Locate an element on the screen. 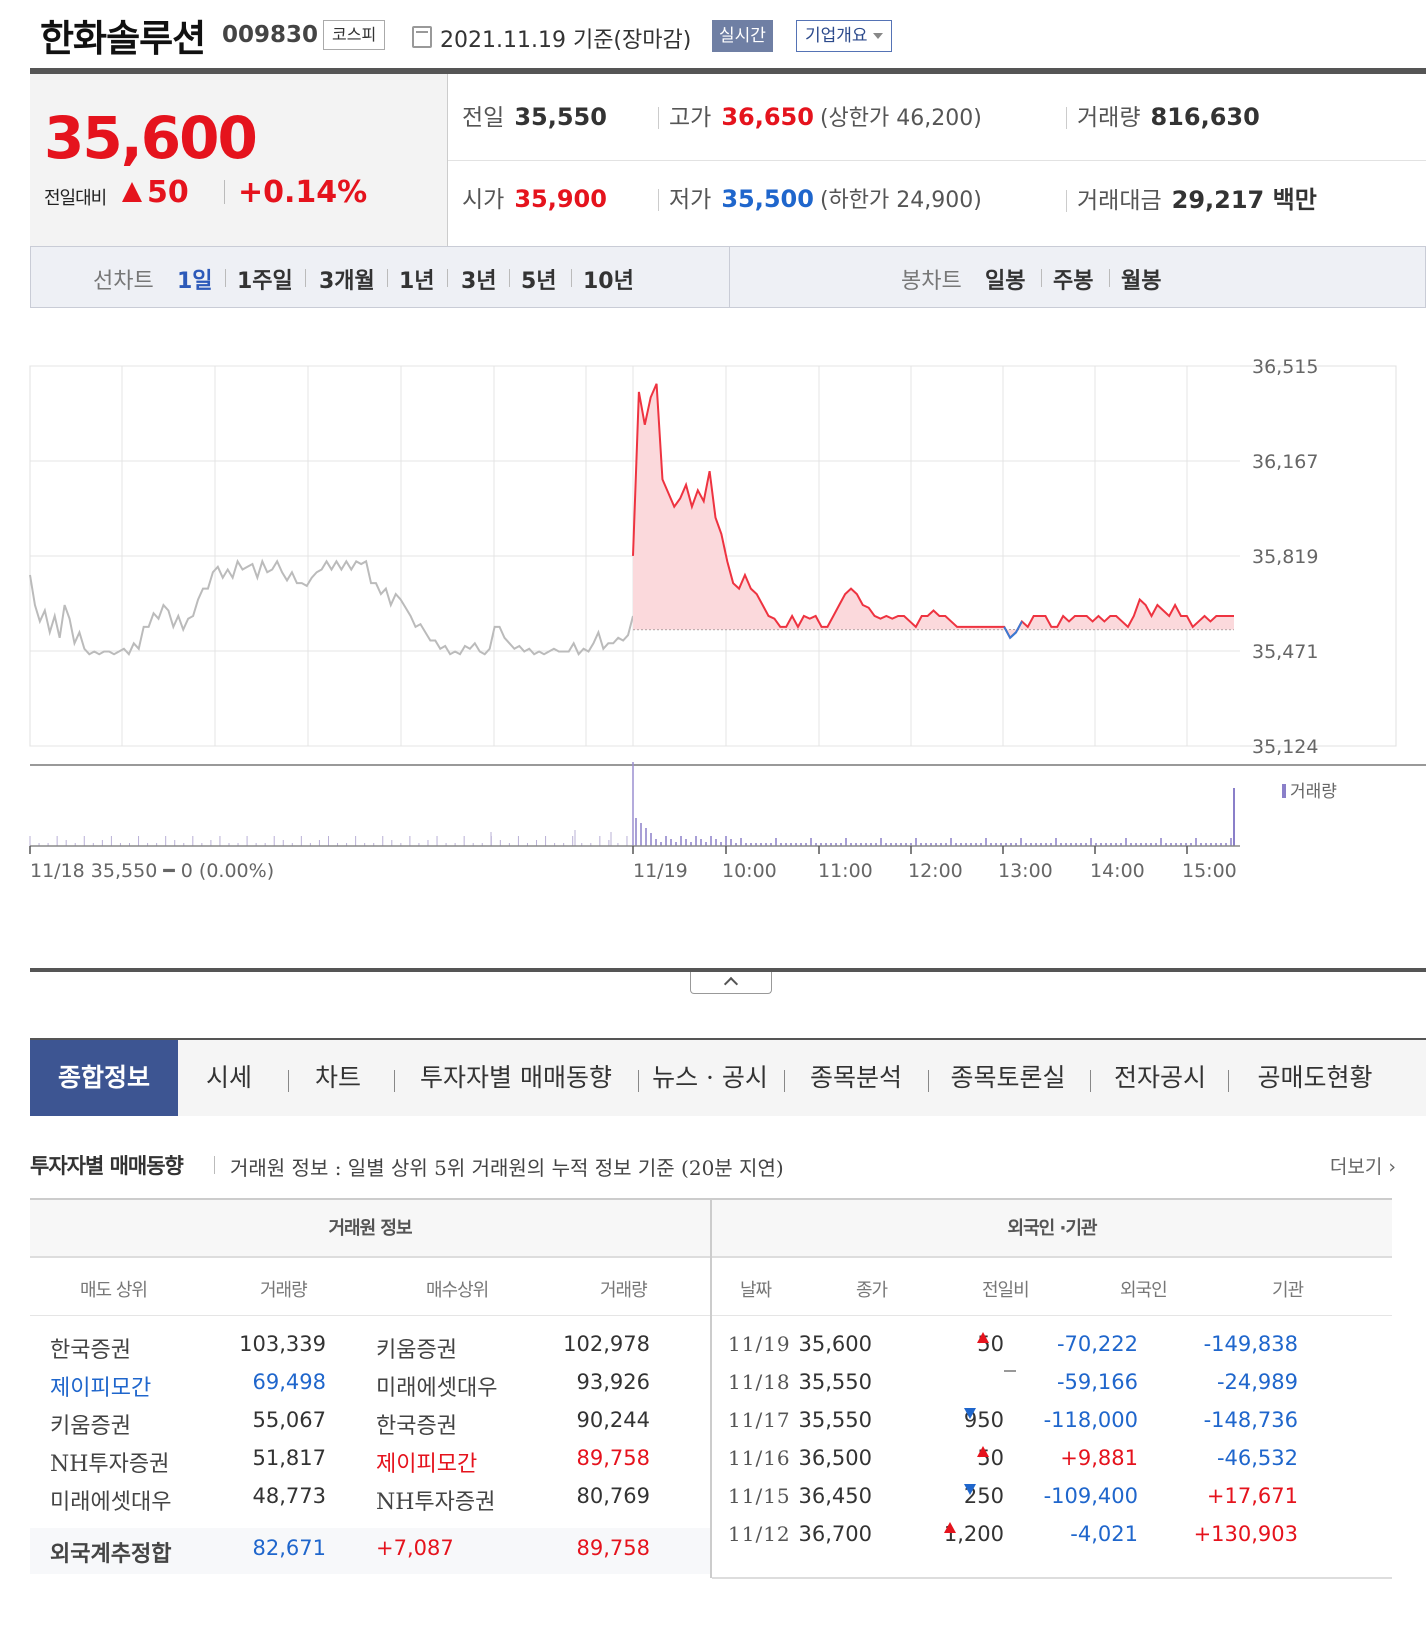  stock-name: 한화솔루션 is located at coordinates (123, 38).